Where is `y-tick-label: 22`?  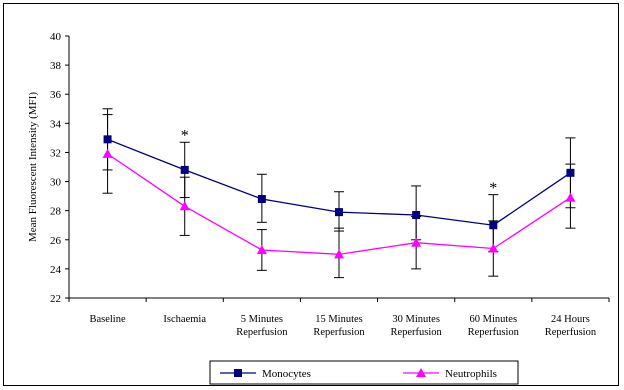
y-tick-label: 22 is located at coordinates (55, 299).